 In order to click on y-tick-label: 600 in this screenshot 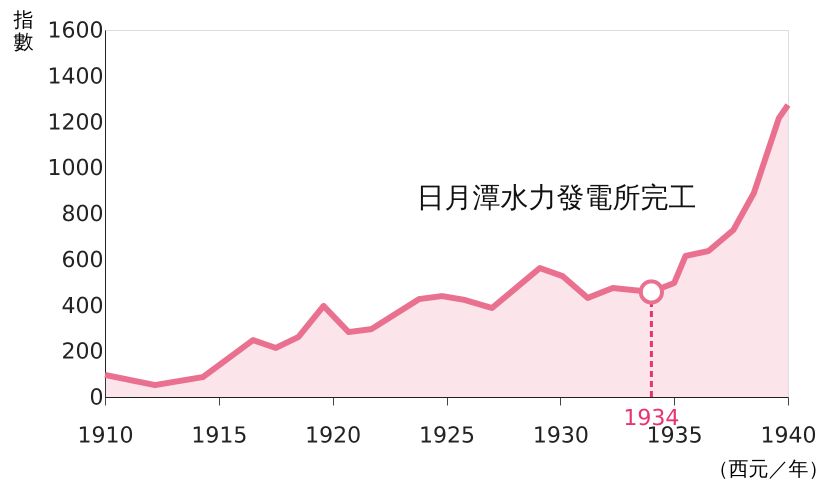, I will do `click(83, 260)`.